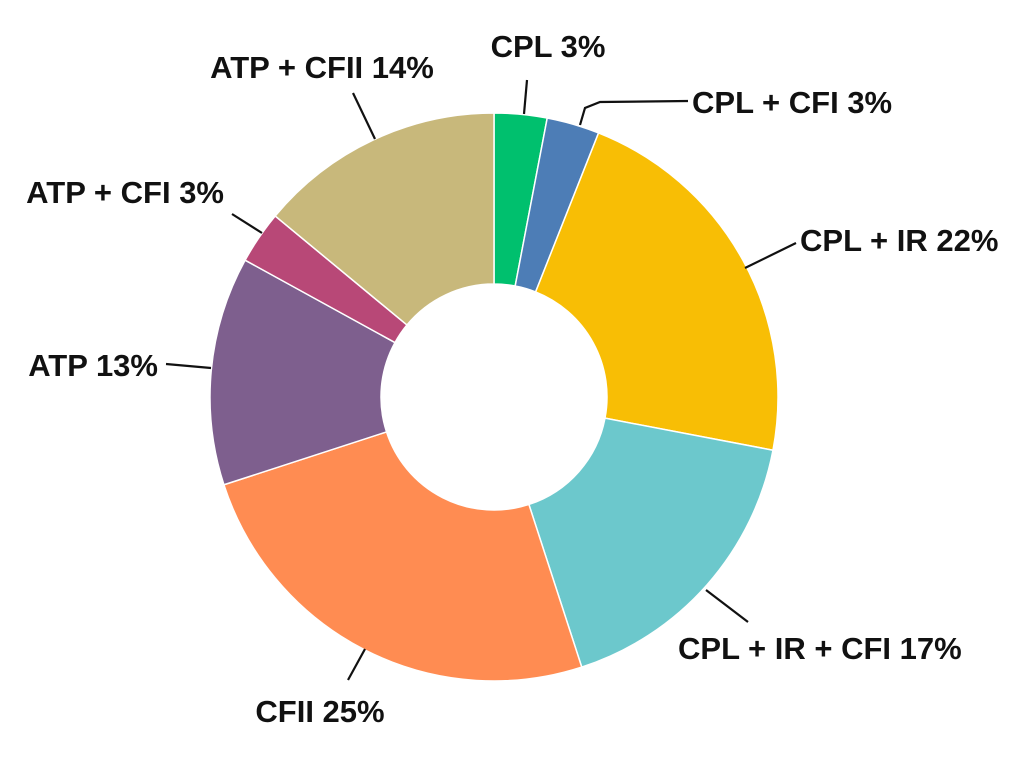 The image size is (1034, 757). I want to click on label-atp-cfii: ATP + CFII 14%, so click(322, 67).